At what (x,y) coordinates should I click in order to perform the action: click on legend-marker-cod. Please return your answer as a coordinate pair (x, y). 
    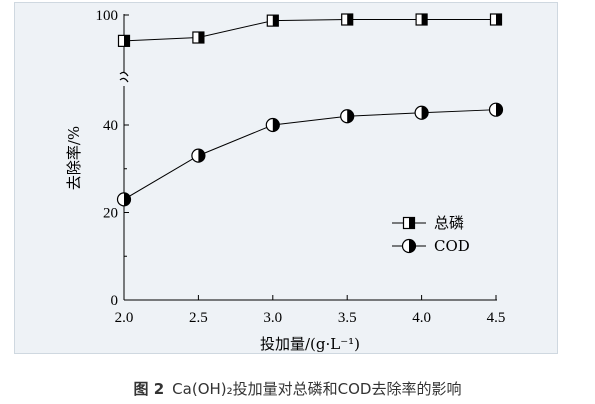
    Looking at the image, I should click on (409, 246).